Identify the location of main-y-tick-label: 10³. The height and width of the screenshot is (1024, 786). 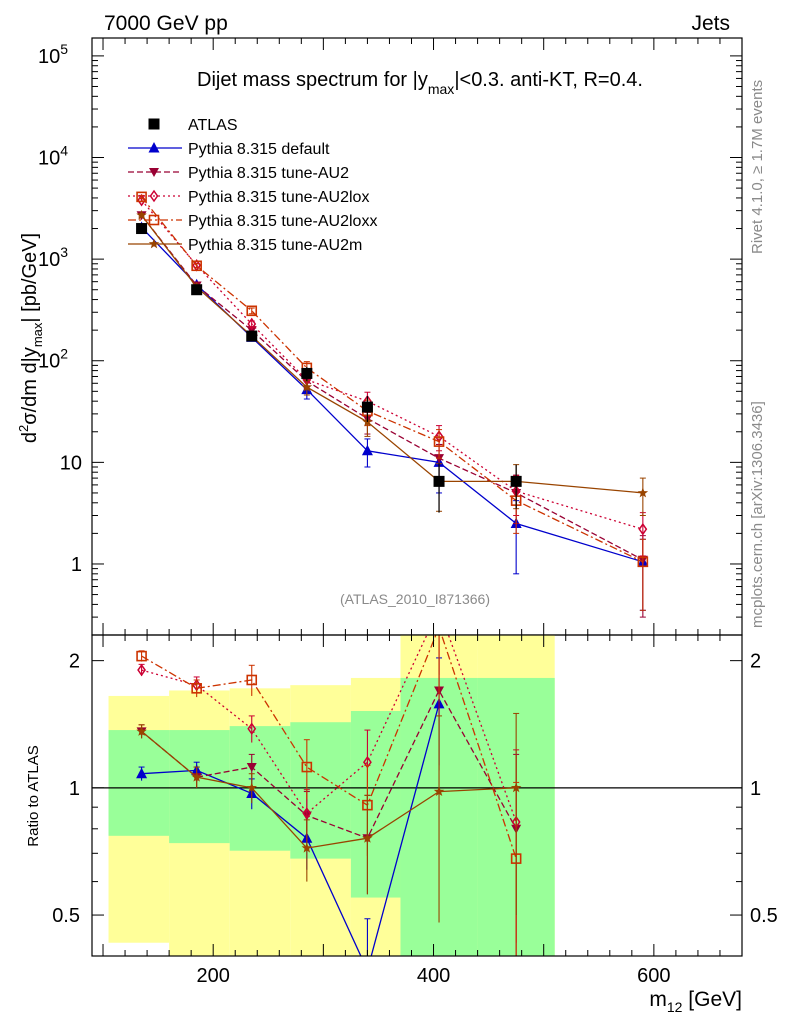
(53, 257).